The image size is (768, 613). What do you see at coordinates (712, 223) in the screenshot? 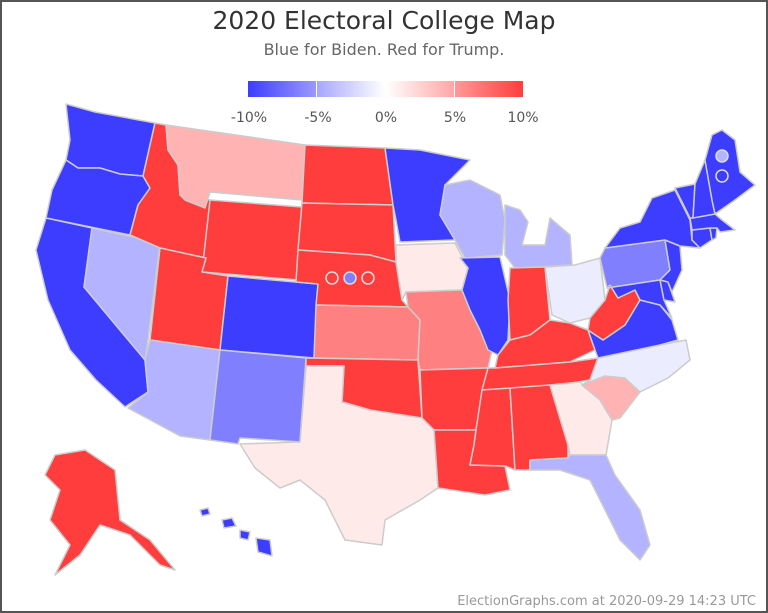
I see `state-MA` at bounding box center [712, 223].